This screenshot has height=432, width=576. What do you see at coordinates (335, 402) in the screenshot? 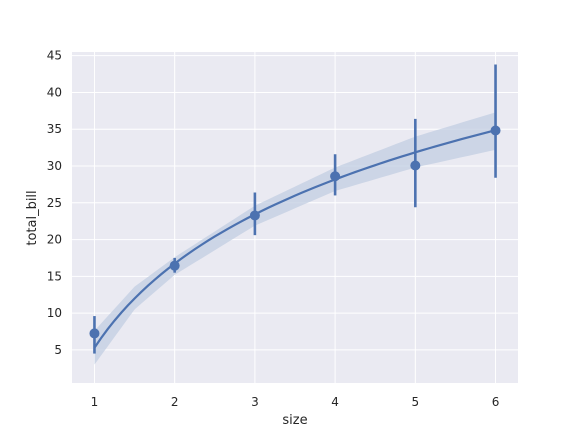
I see `x-tick-label: 4` at bounding box center [335, 402].